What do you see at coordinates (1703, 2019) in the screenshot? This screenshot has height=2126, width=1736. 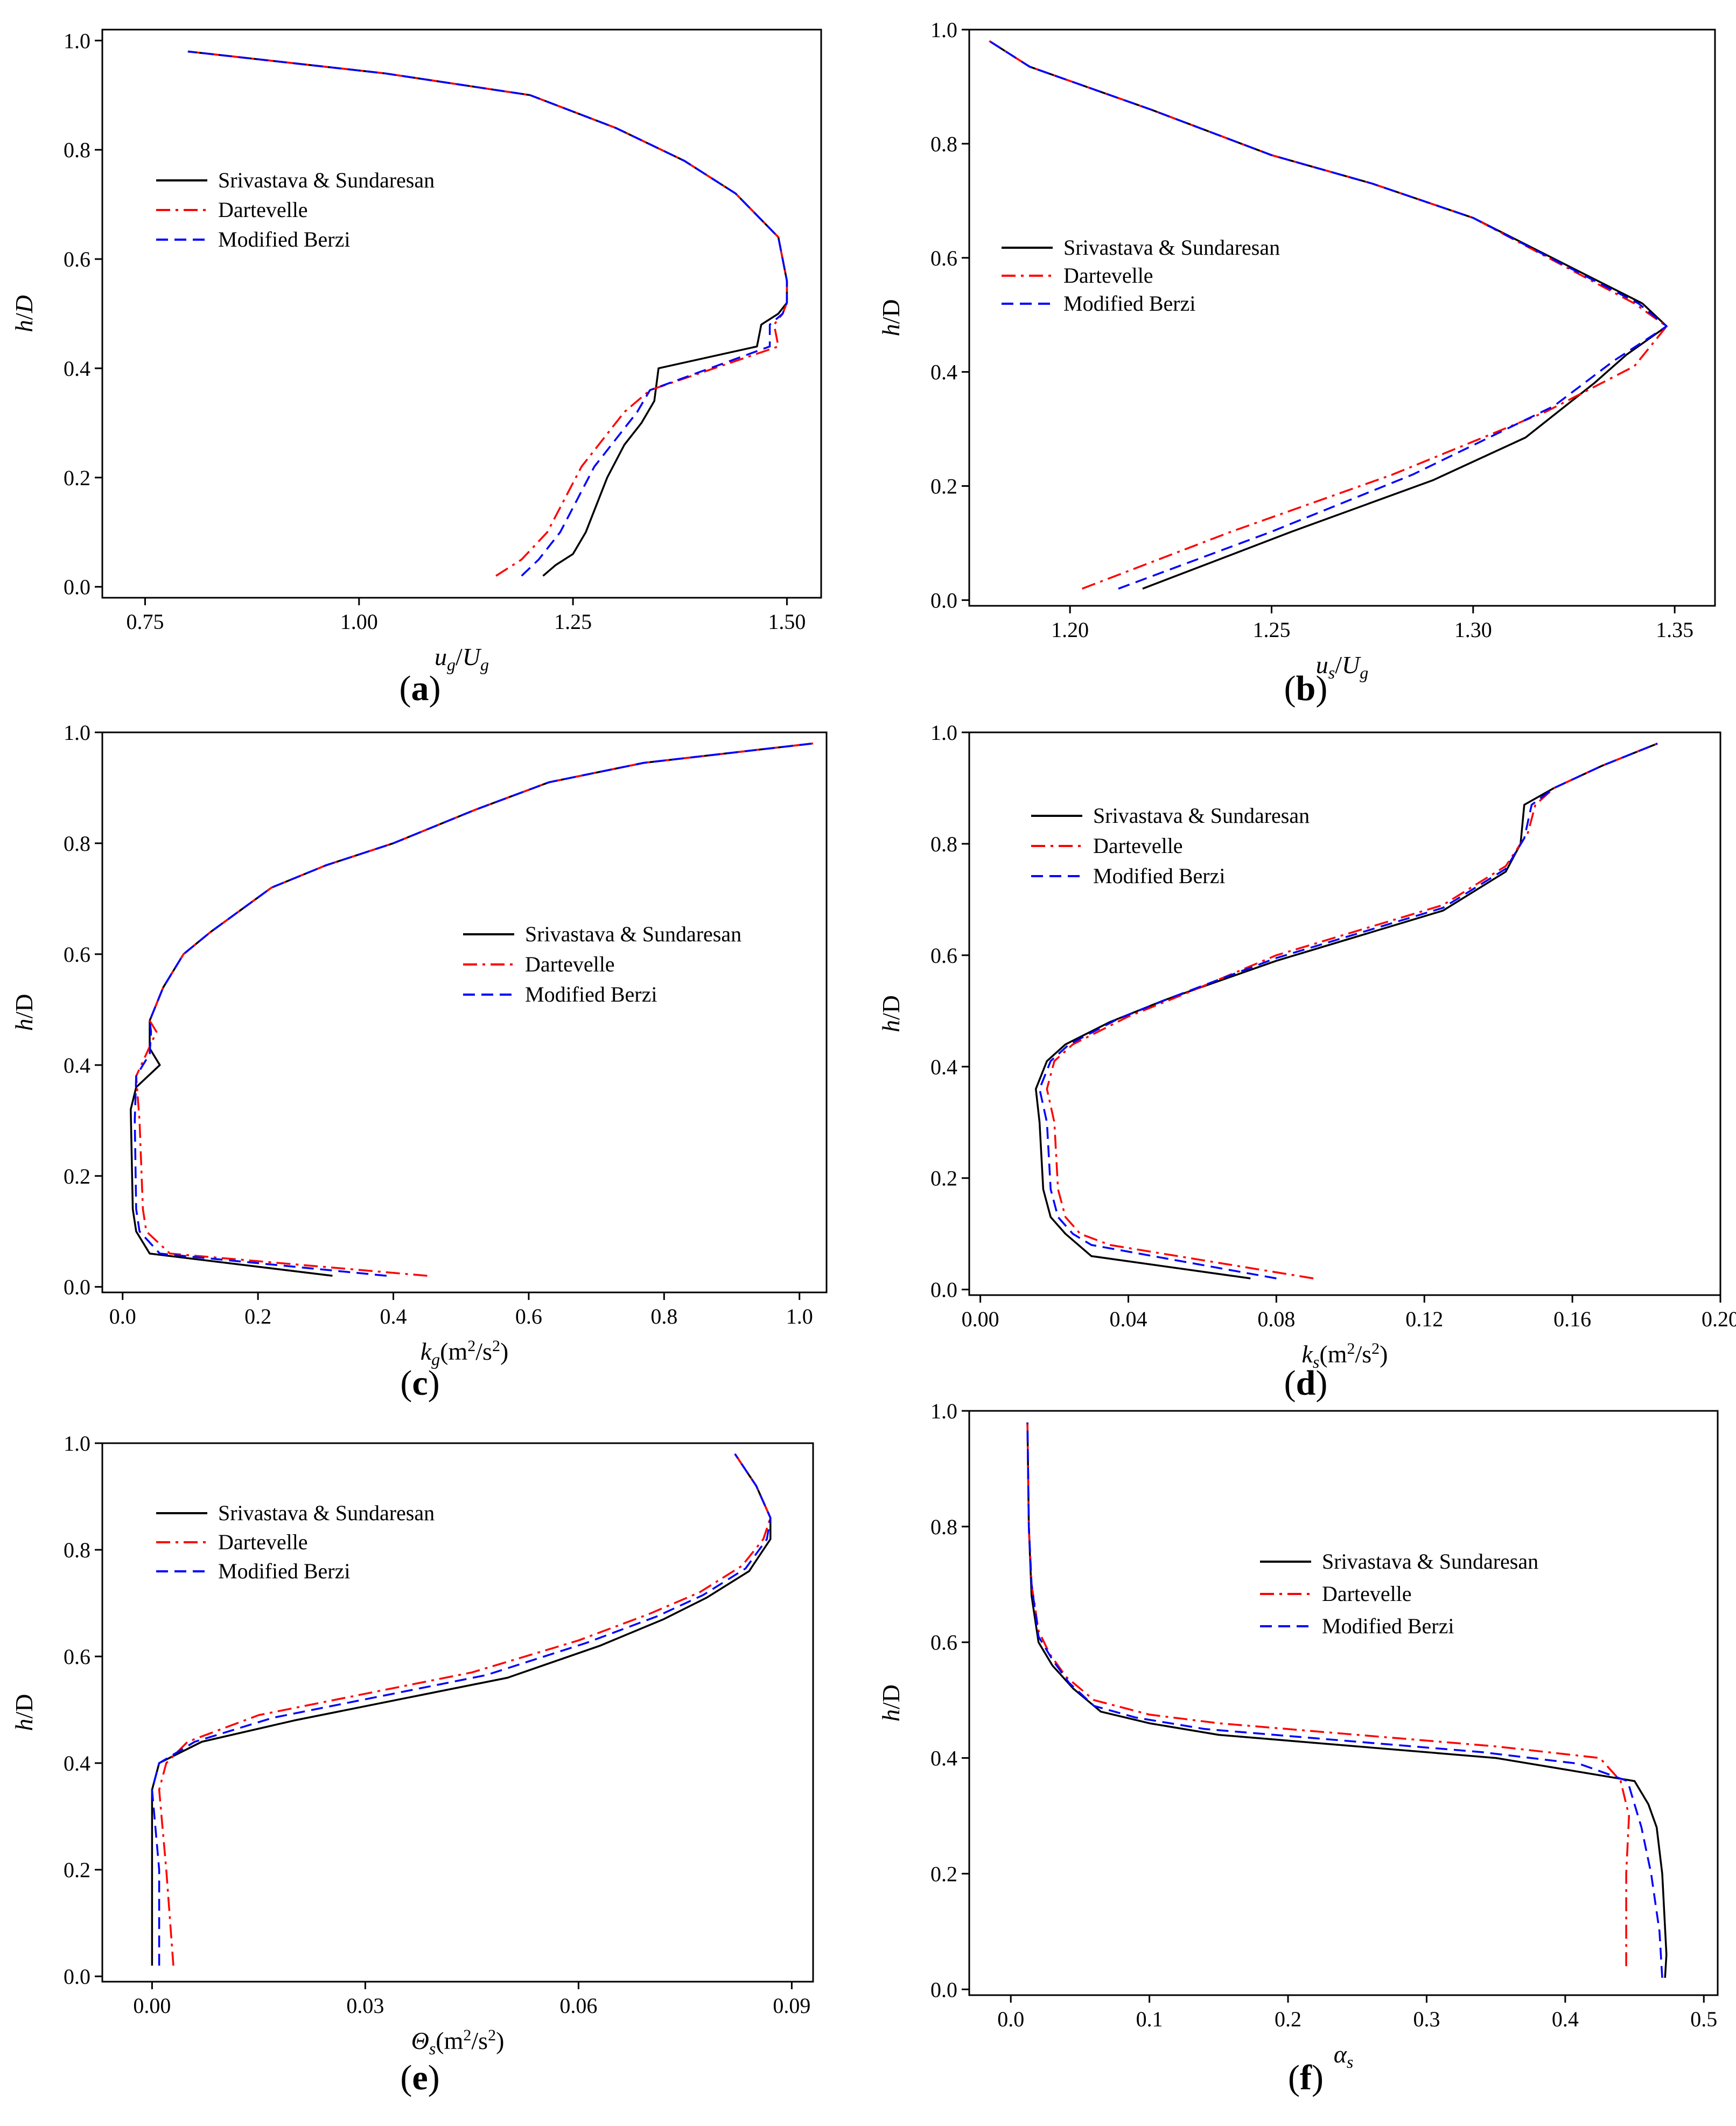 I see `x-tick-label: 0.5` at bounding box center [1703, 2019].